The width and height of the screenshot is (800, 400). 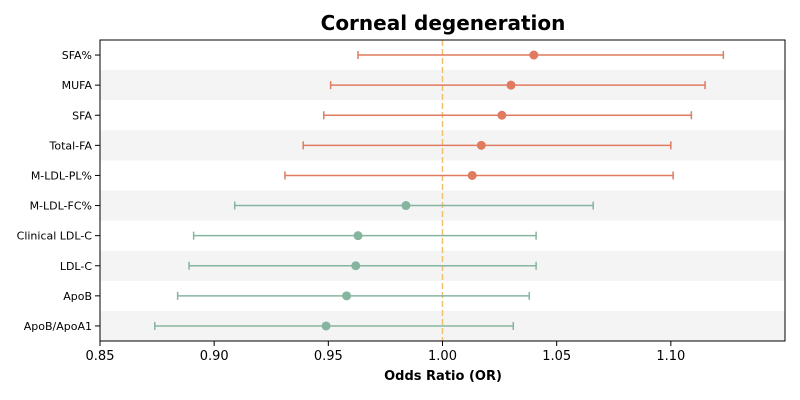 I want to click on y-tick-label: Clinical LDL-C, so click(x=55, y=236).